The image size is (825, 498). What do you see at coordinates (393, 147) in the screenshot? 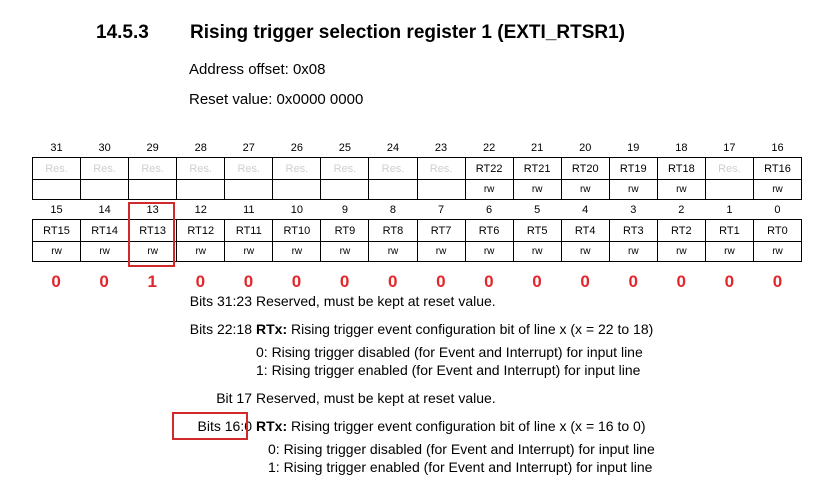
I see `bit-number-cell: 24` at bounding box center [393, 147].